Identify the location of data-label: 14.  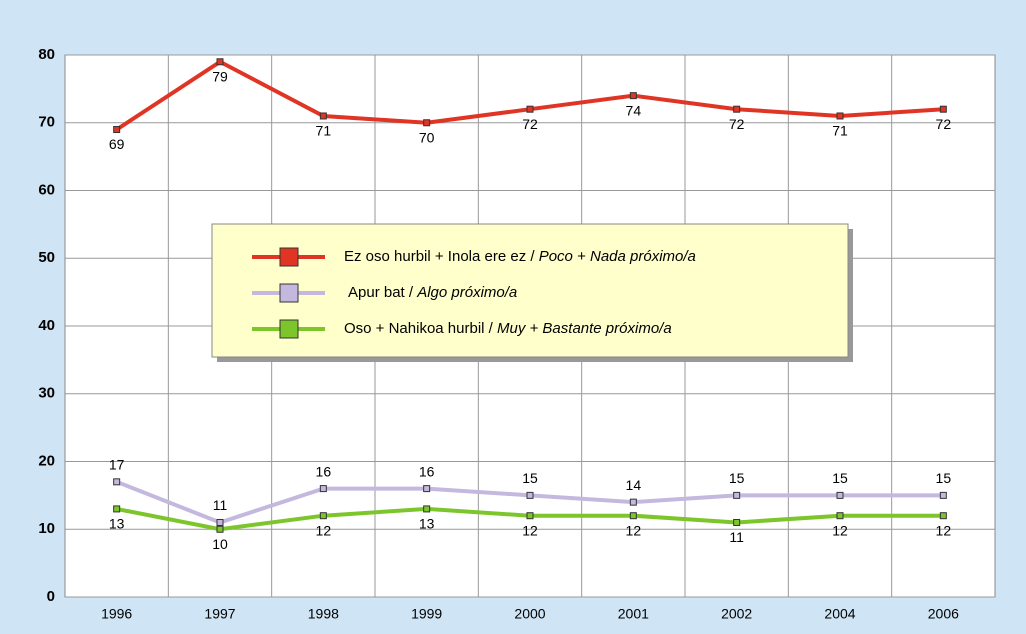
(634, 485).